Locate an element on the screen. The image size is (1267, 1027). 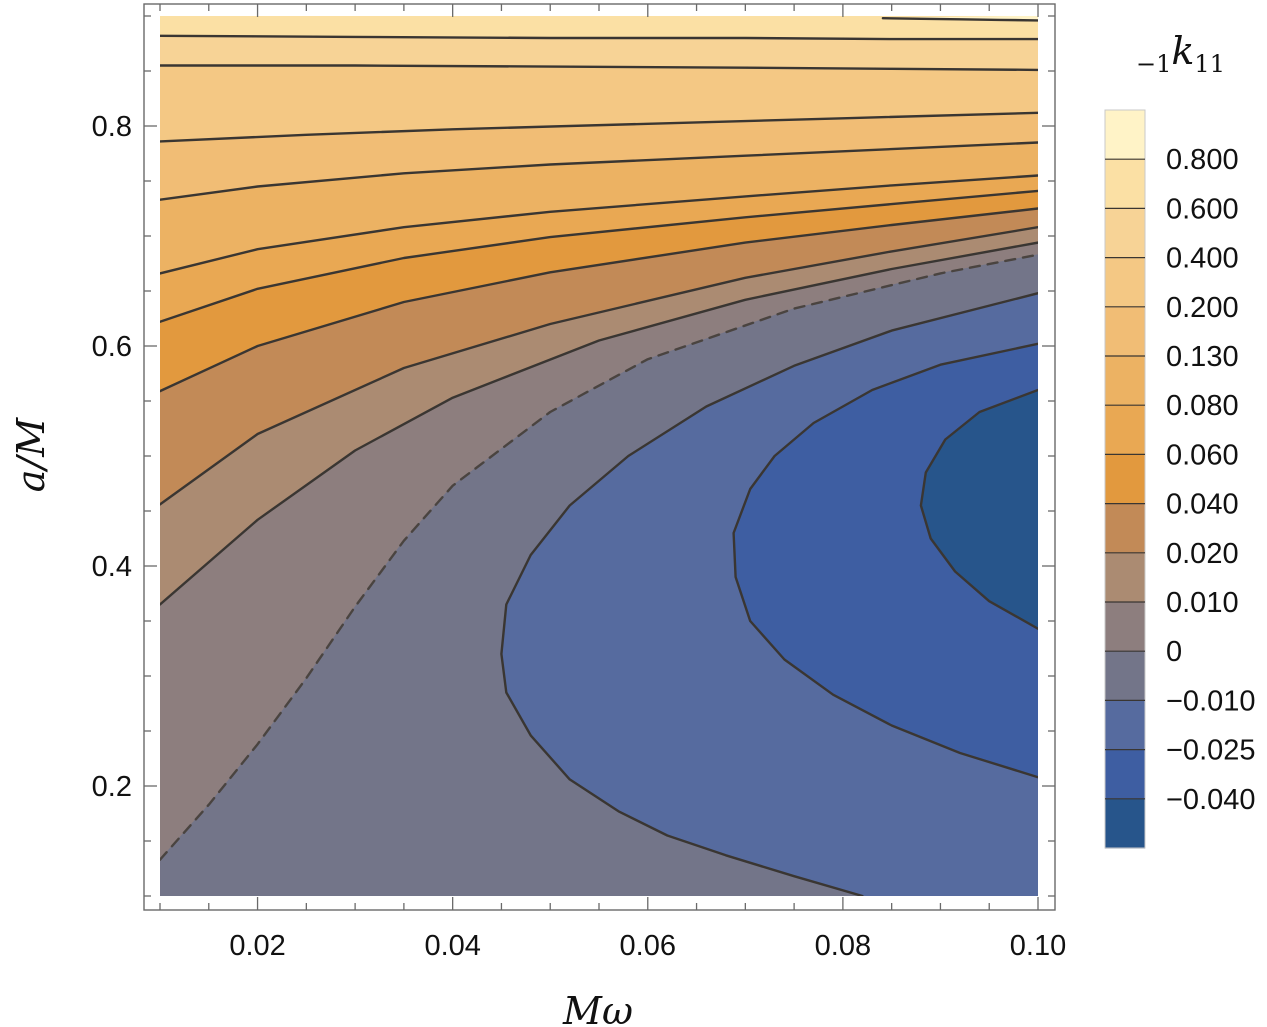
legend-label: 0.010 is located at coordinates (1202, 603).